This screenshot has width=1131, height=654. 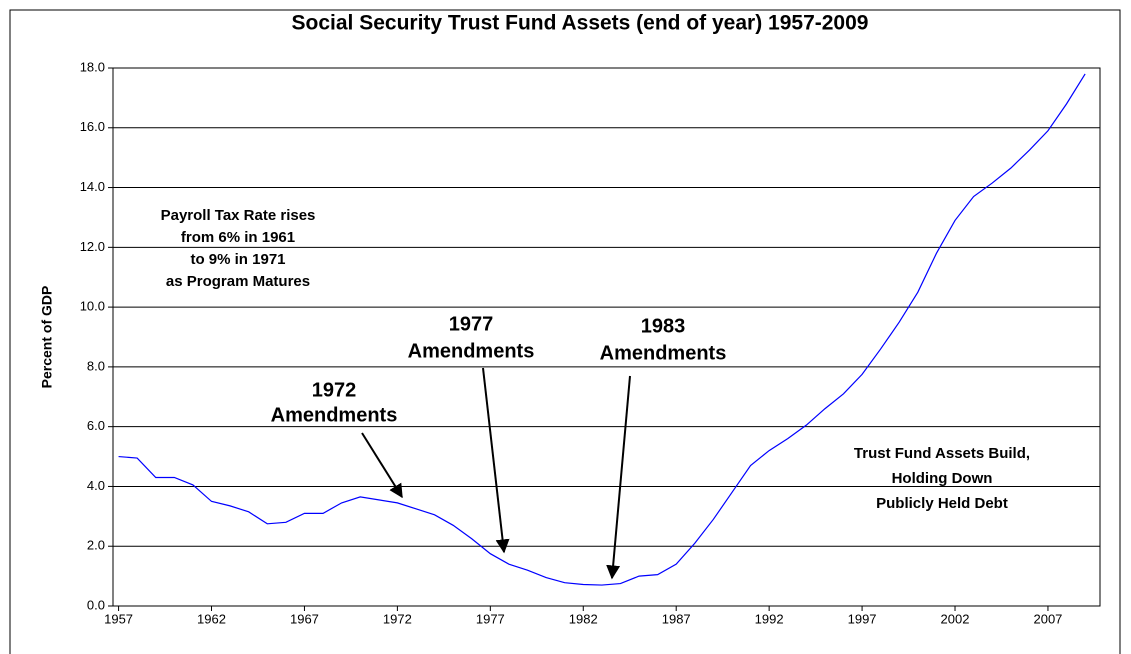 I want to click on y-tick-label: 16.0, so click(x=92, y=126).